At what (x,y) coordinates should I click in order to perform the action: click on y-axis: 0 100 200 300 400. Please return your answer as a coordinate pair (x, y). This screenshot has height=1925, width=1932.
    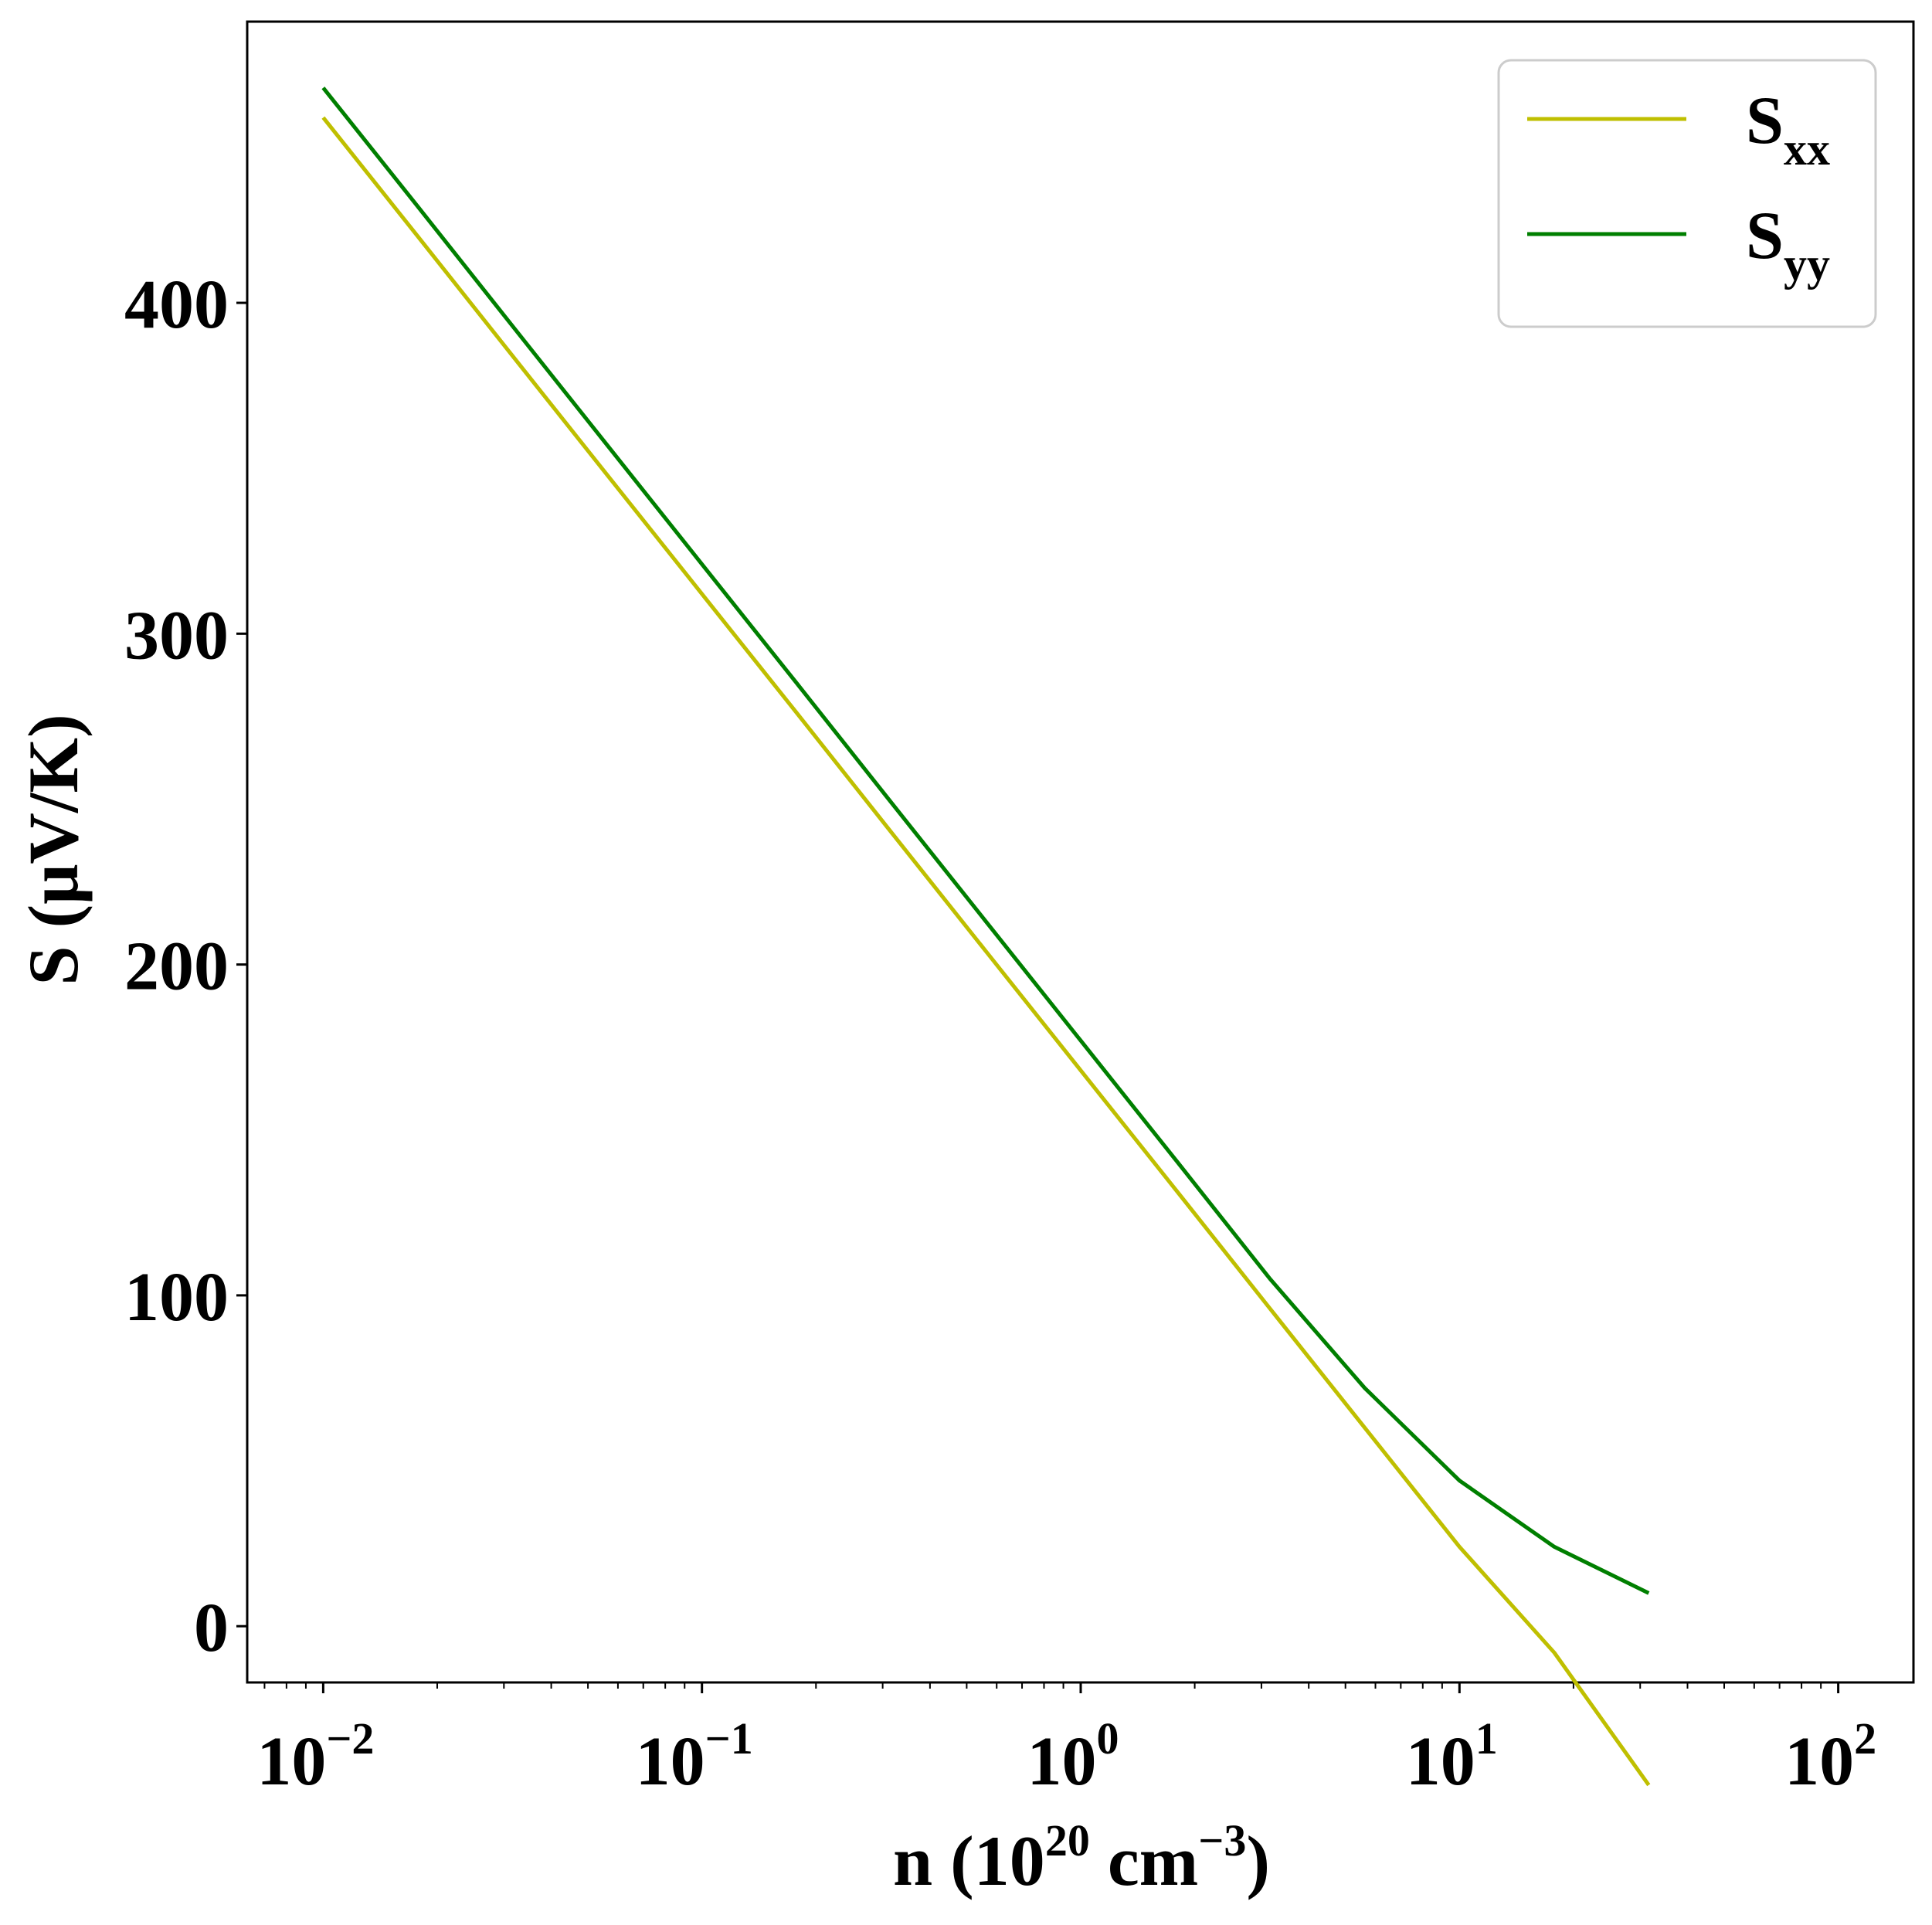
    Looking at the image, I should click on (186, 966).